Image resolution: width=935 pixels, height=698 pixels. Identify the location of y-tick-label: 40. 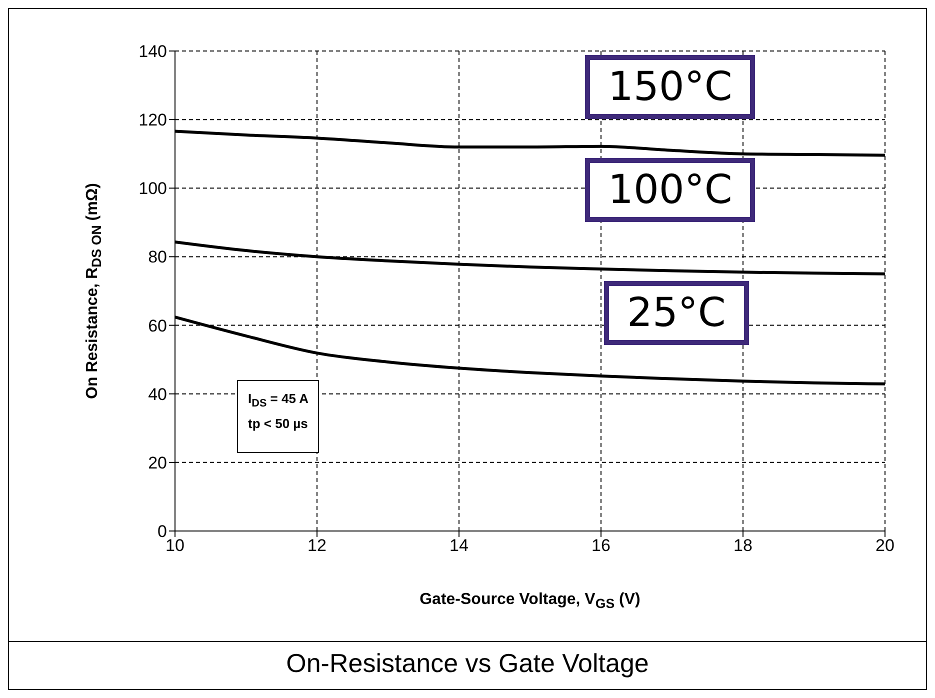
(157, 394).